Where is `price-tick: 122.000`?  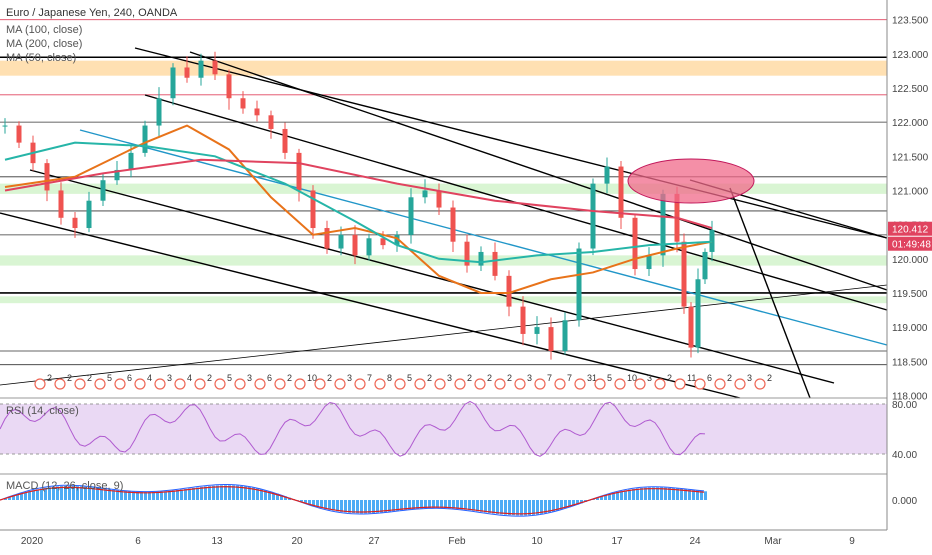 price-tick: 122.000 is located at coordinates (910, 123).